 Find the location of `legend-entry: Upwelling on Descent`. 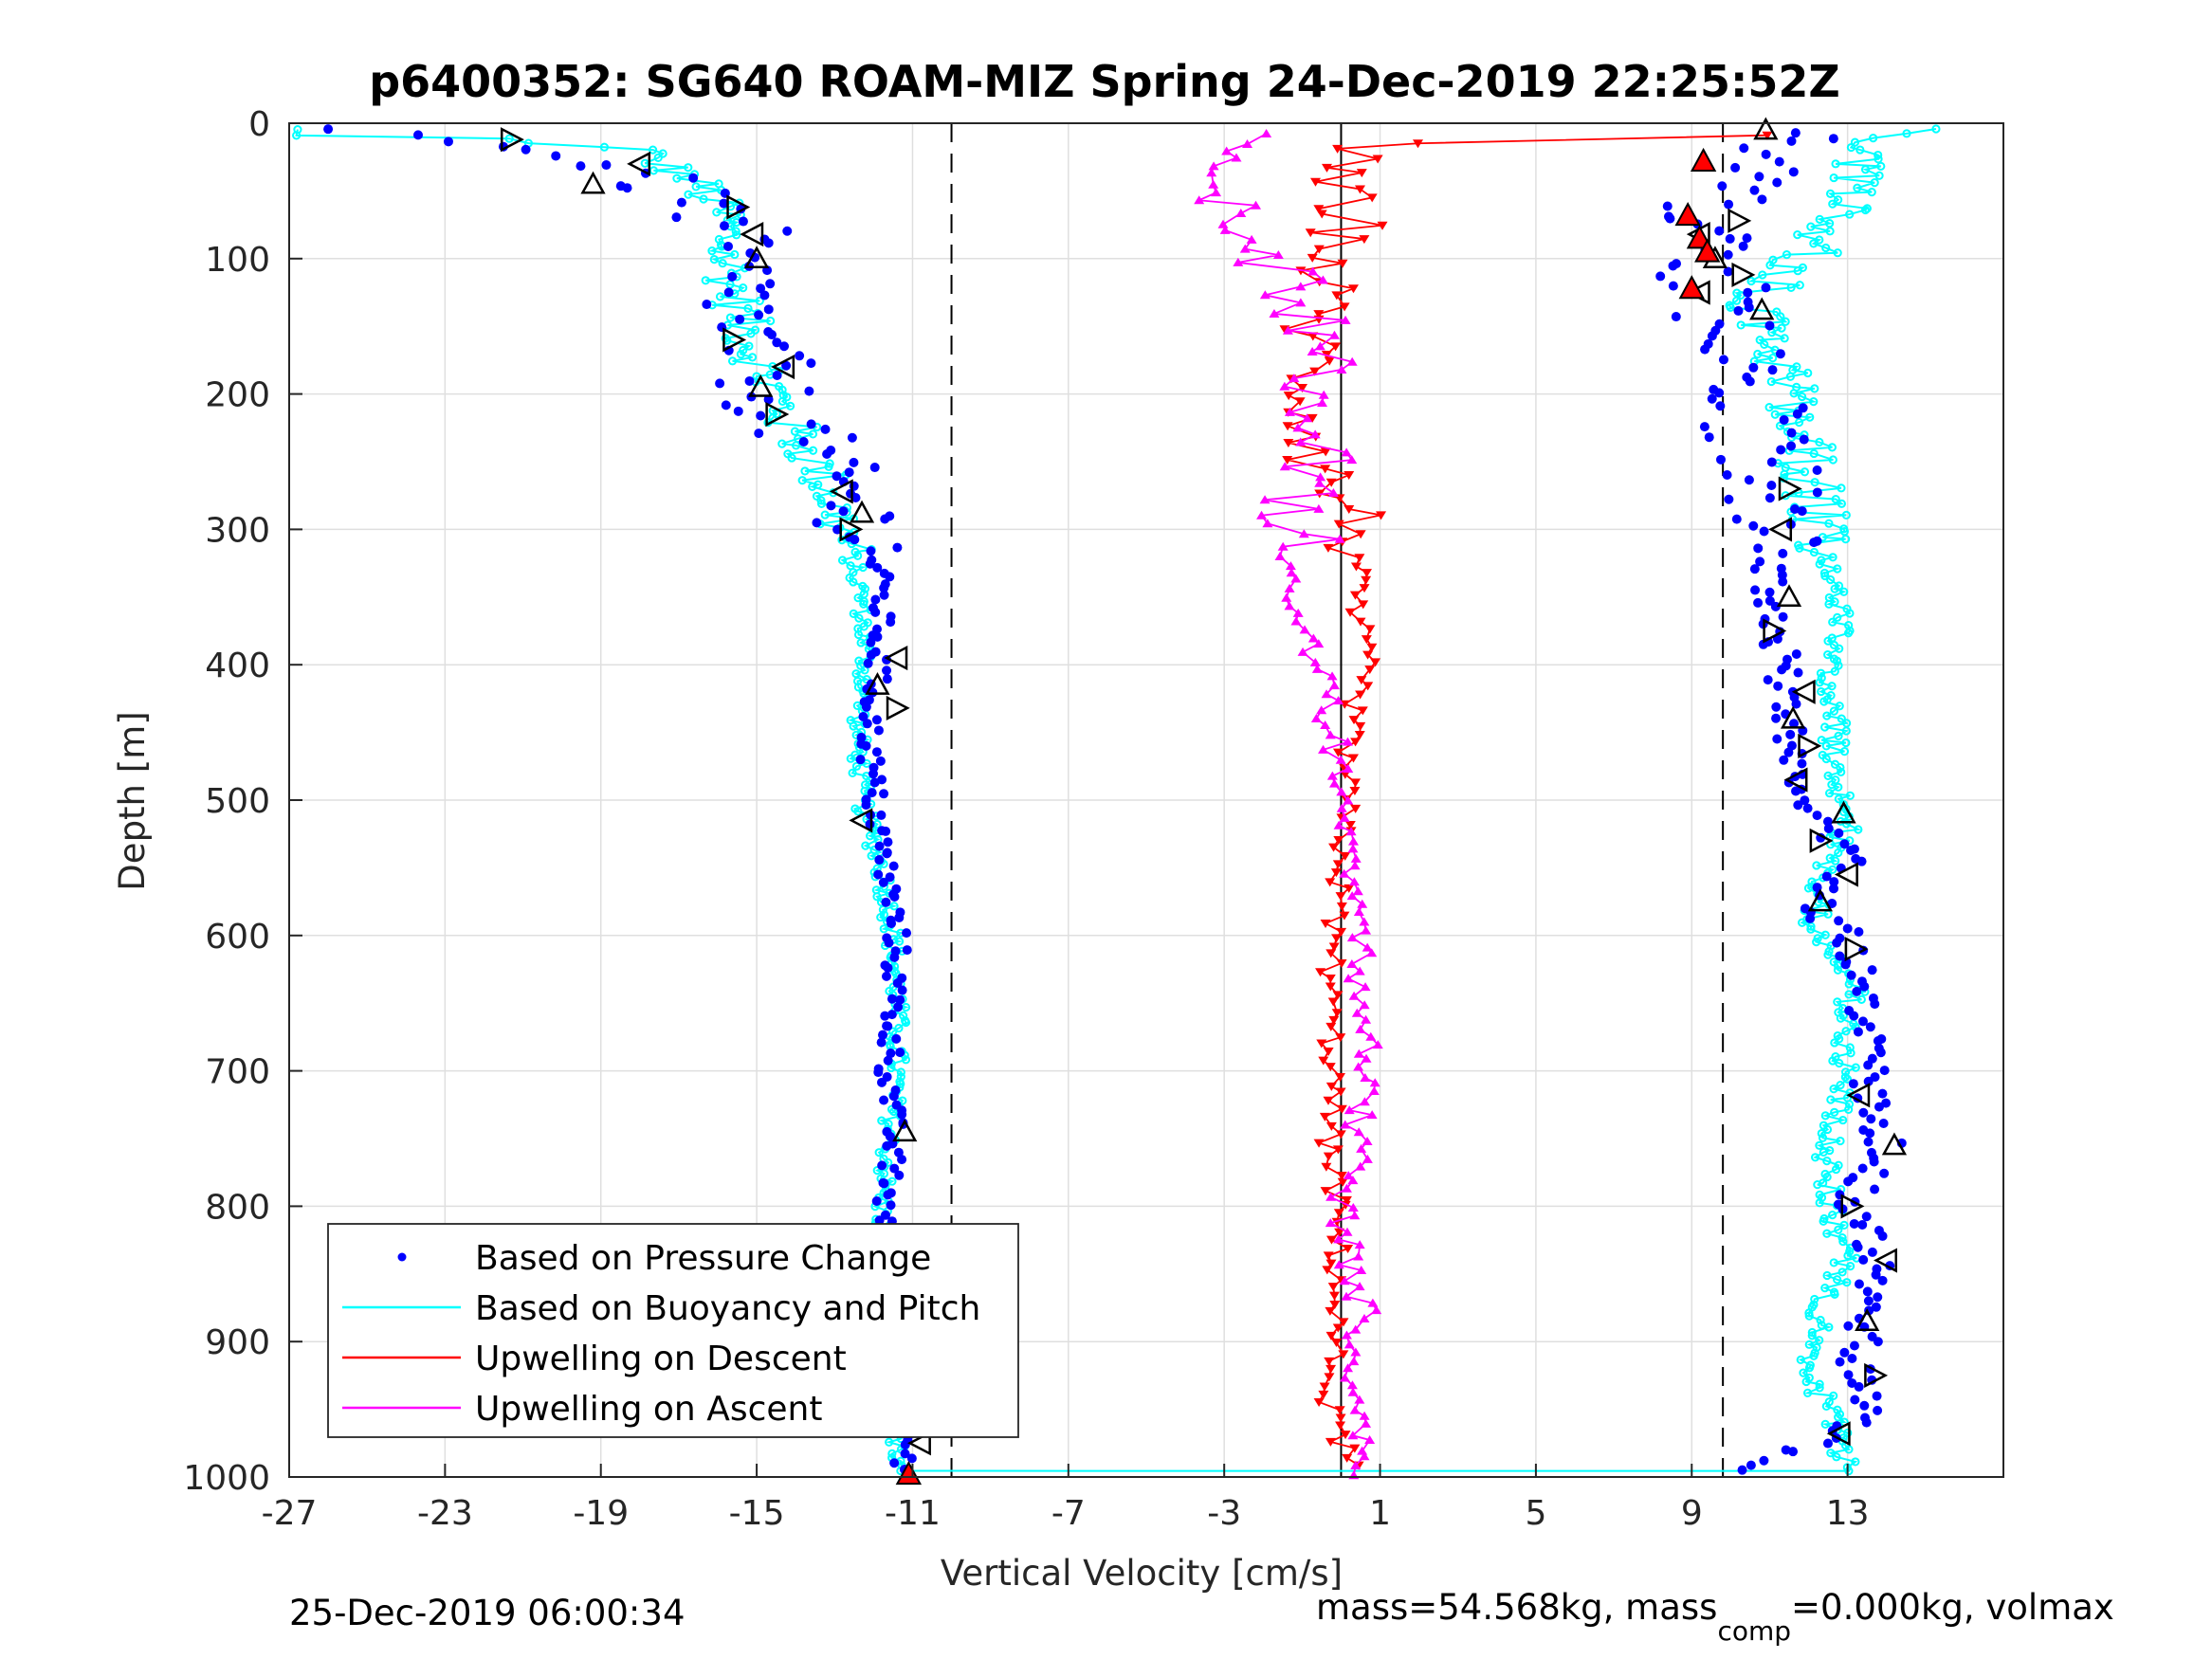

legend-entry: Upwelling on Descent is located at coordinates (661, 1359).